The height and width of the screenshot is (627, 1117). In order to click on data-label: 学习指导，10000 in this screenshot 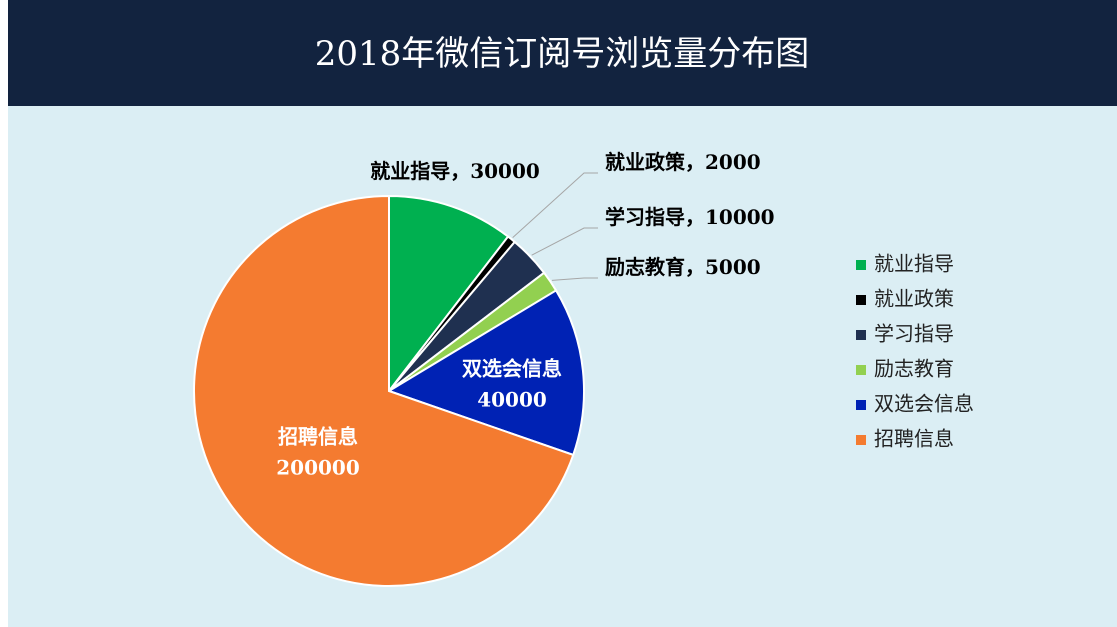, I will do `click(690, 217)`.